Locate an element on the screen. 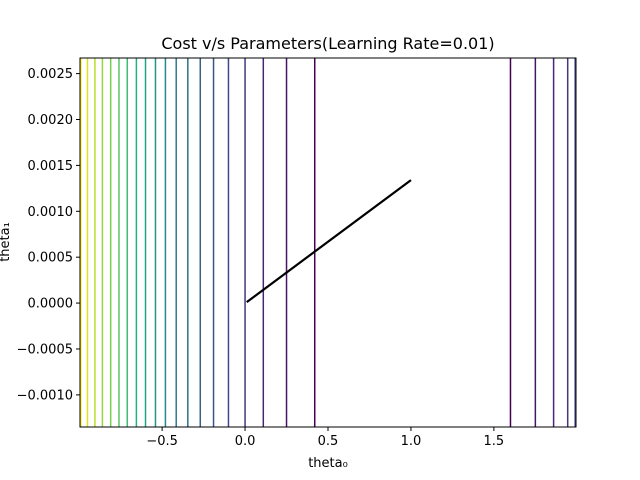 The height and width of the screenshot is (480, 640). y-tick-label-1: −0.0005 is located at coordinates (45, 349).